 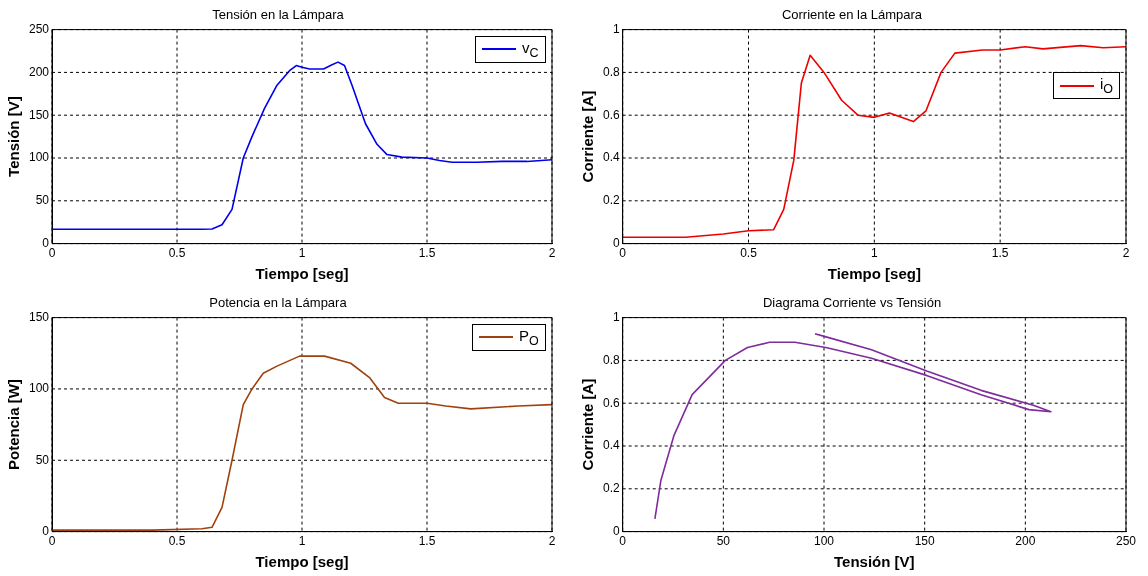 I want to click on y-axis-title: Tensión [V], so click(x=14, y=136).